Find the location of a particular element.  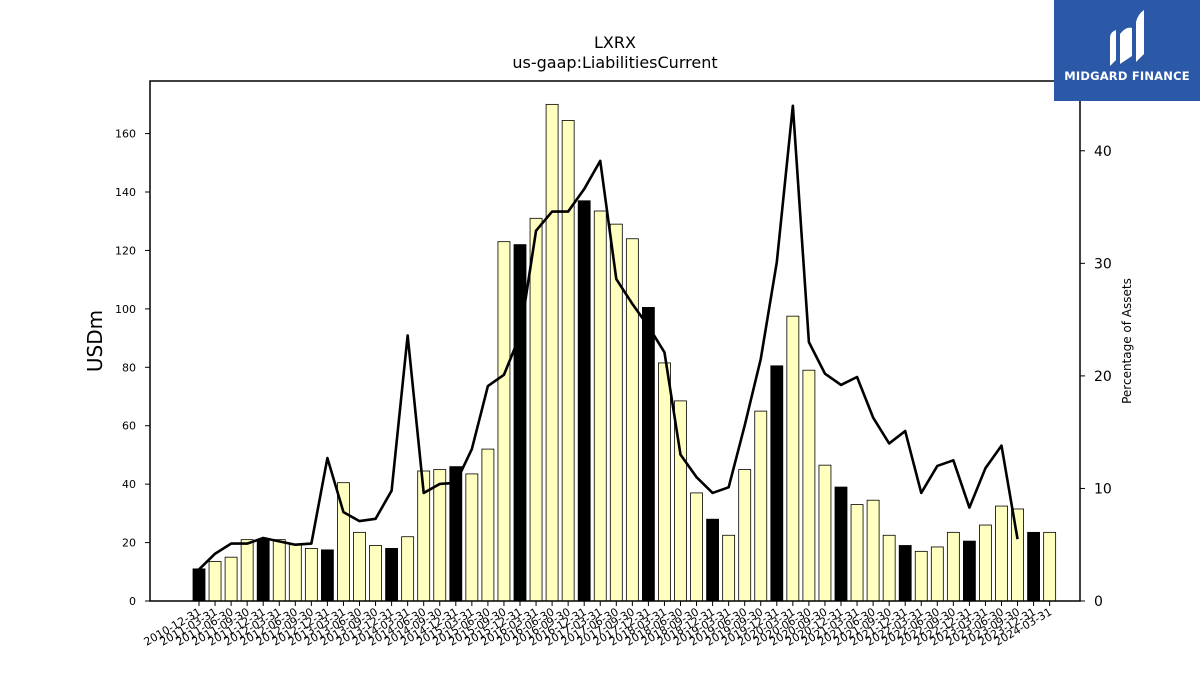

chart-subtitle: us-gaap:LiabilitiesCurrent is located at coordinates (614, 62).